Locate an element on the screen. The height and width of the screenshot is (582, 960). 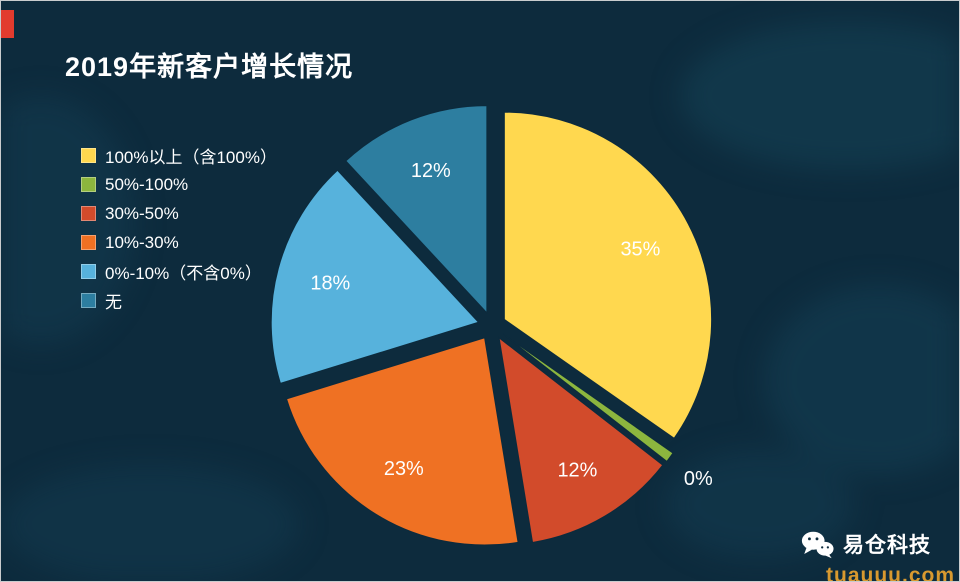
legend-label: 0%-10%（不含0%） is located at coordinates (183, 273).